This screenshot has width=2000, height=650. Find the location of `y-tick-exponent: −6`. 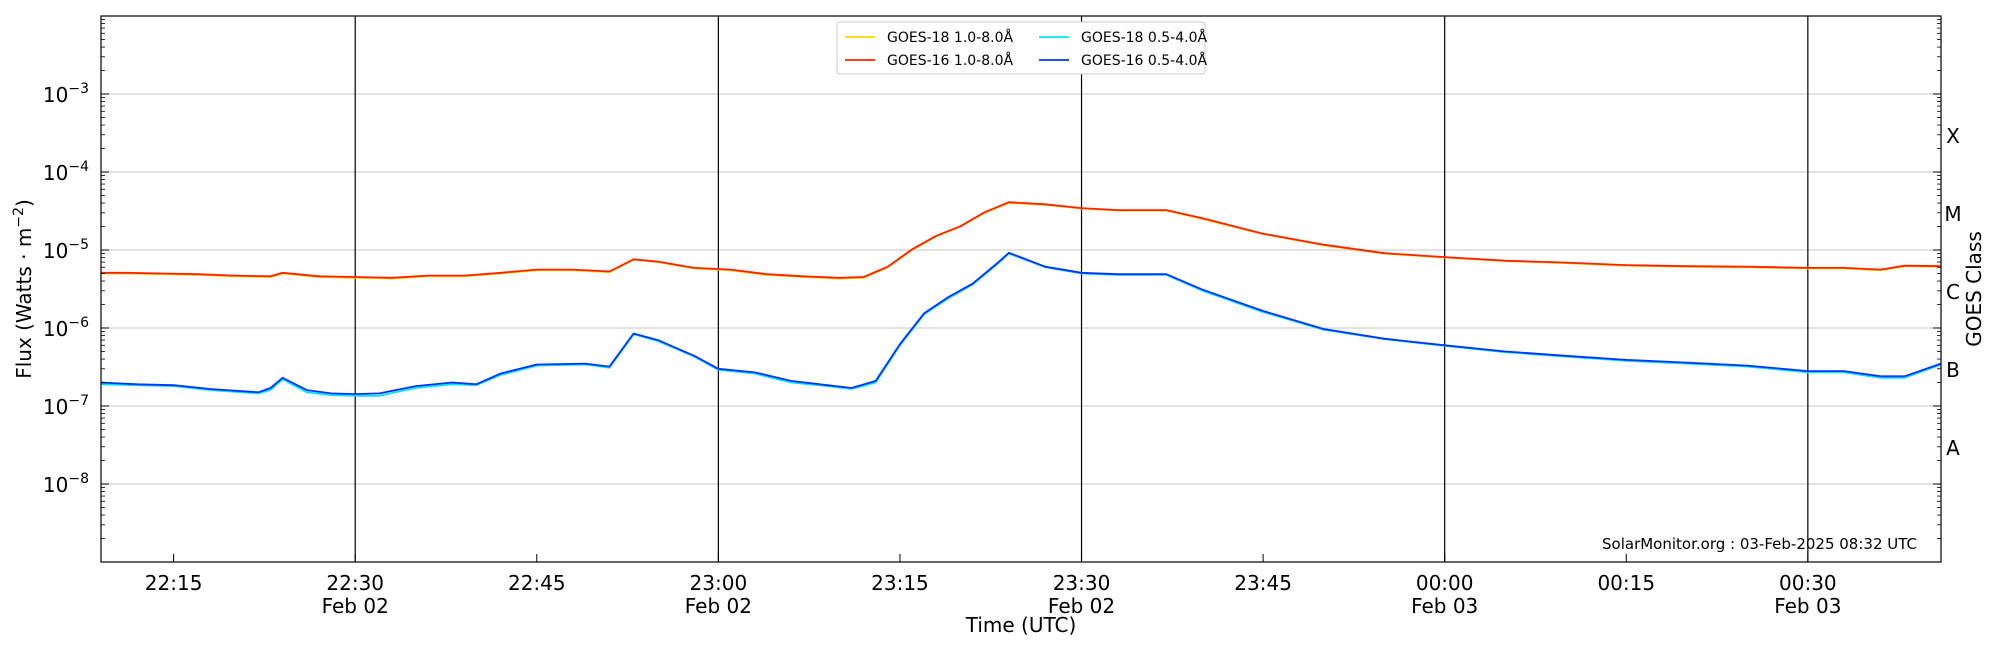

y-tick-exponent: −6 is located at coordinates (78, 323).